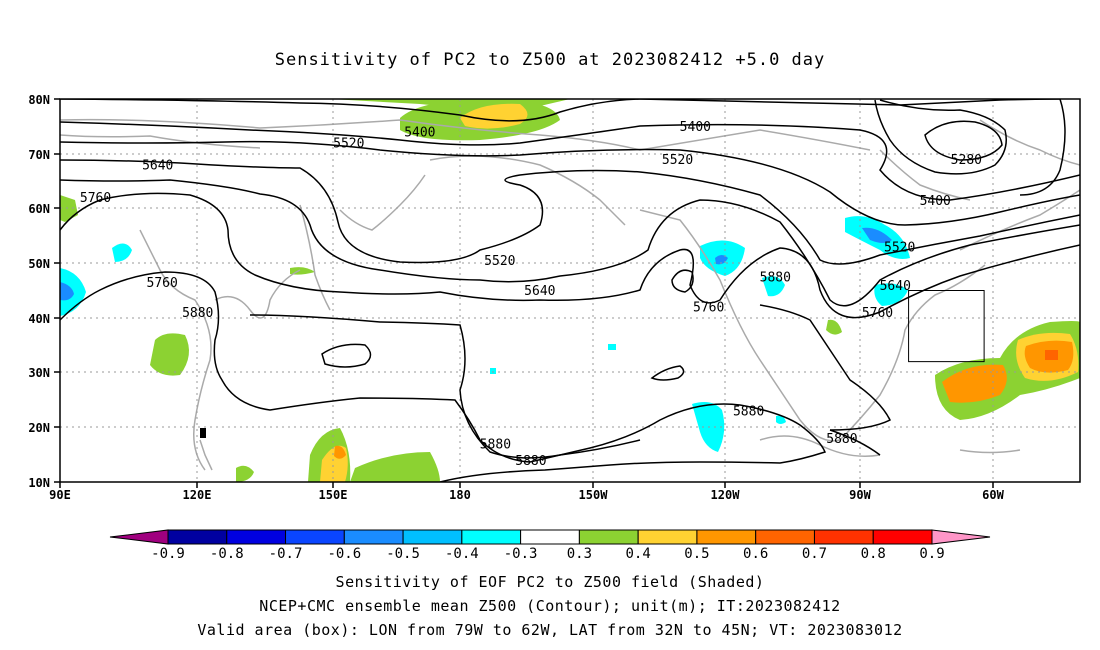  Describe the element at coordinates (60, 495) in the screenshot. I see `lon-label: 90E` at that location.